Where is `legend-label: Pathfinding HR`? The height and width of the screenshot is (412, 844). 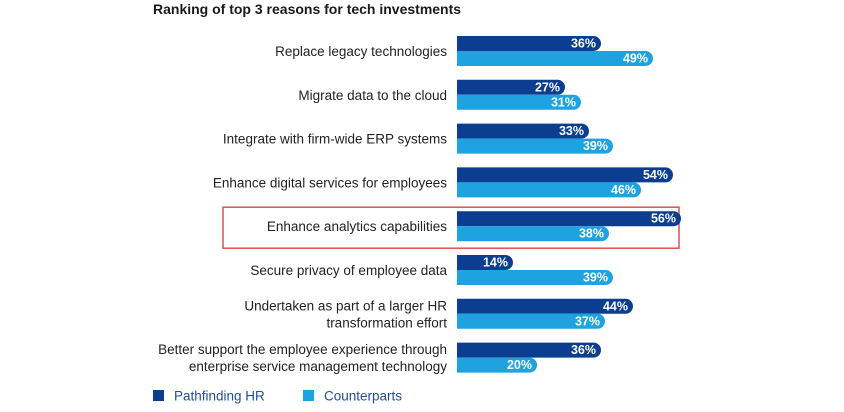
legend-label: Pathfinding HR is located at coordinates (219, 396).